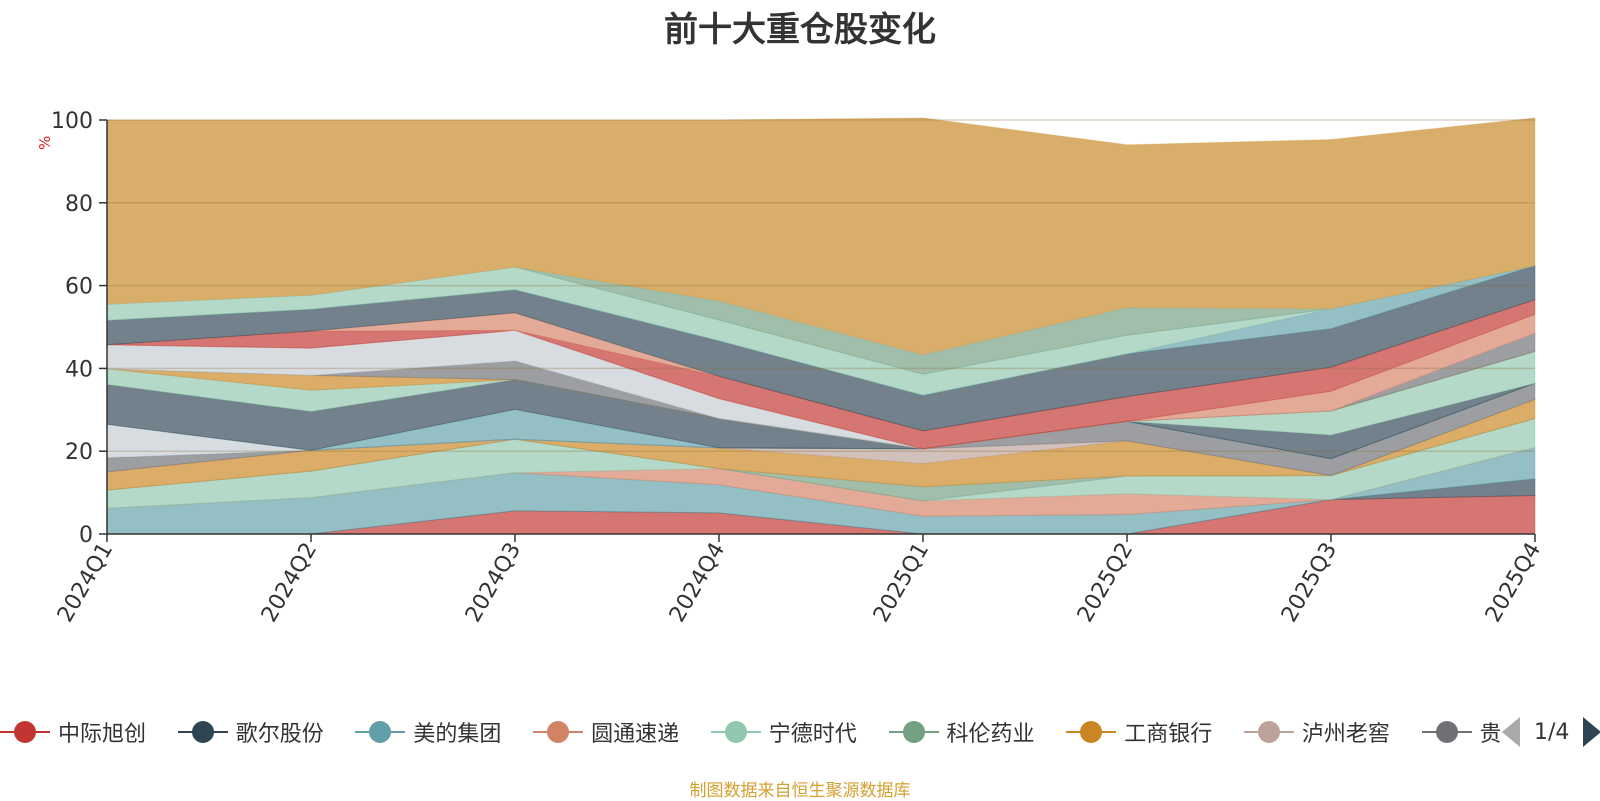 The image size is (1600, 801). I want to click on legend-prev-page-icon, so click(1511, 732).